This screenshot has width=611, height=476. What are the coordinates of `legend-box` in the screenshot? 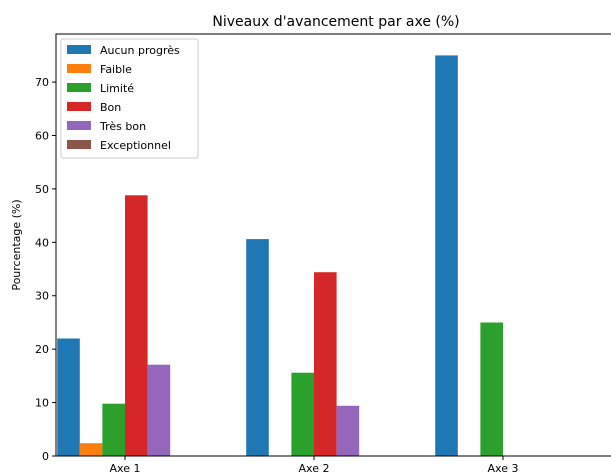 It's located at (129, 98).